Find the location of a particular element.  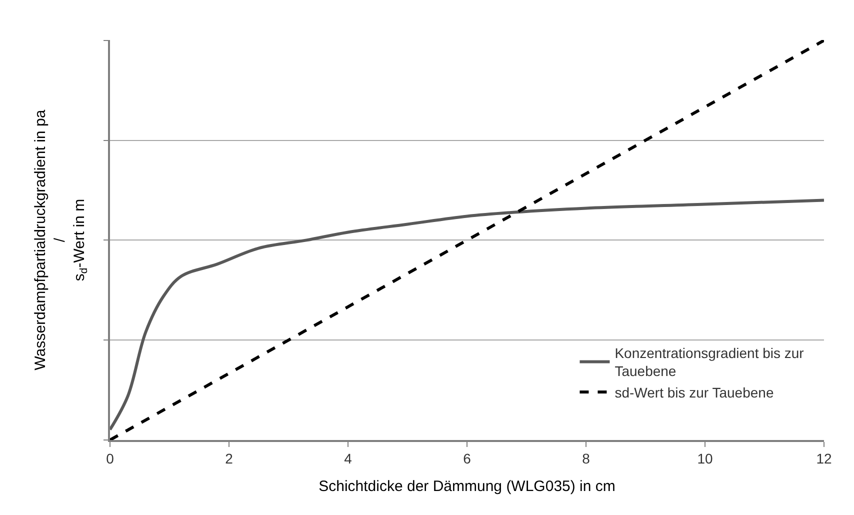

legend-label: sd-Wert bis zur Tauebene is located at coordinates (694, 392).